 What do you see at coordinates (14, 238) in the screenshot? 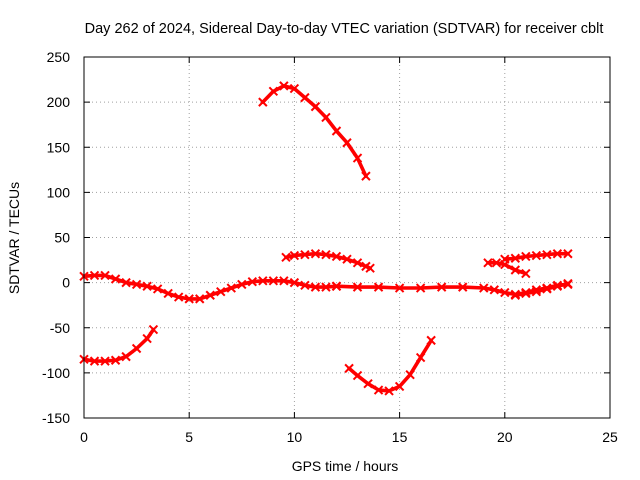
I see `y-axis-label: SDTVAR / TECUs` at bounding box center [14, 238].